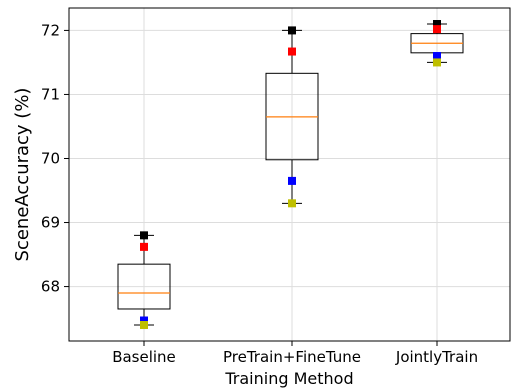 The height and width of the screenshot is (389, 512). What do you see at coordinates (50, 158) in the screenshot?
I see `y-tick-label: 70` at bounding box center [50, 158].